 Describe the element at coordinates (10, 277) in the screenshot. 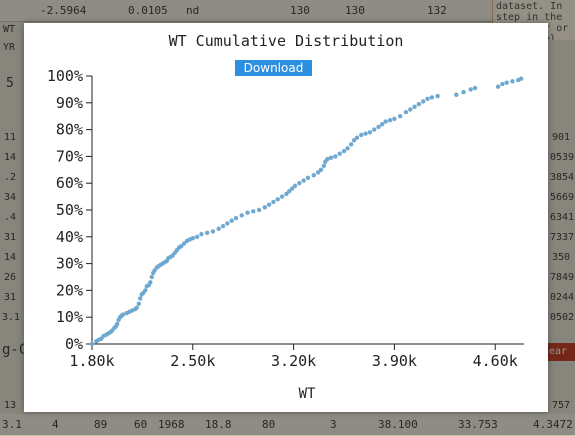

I see `table-cell: 26` at that location.